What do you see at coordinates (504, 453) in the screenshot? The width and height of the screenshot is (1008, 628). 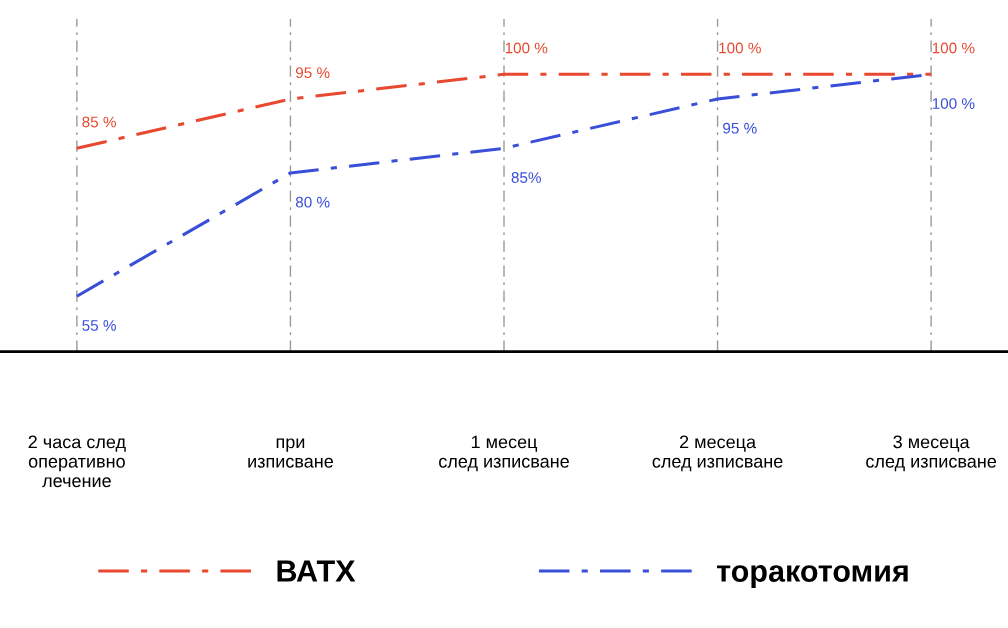 I see `x-tick-label: 1 месец след изписване` at bounding box center [504, 453].